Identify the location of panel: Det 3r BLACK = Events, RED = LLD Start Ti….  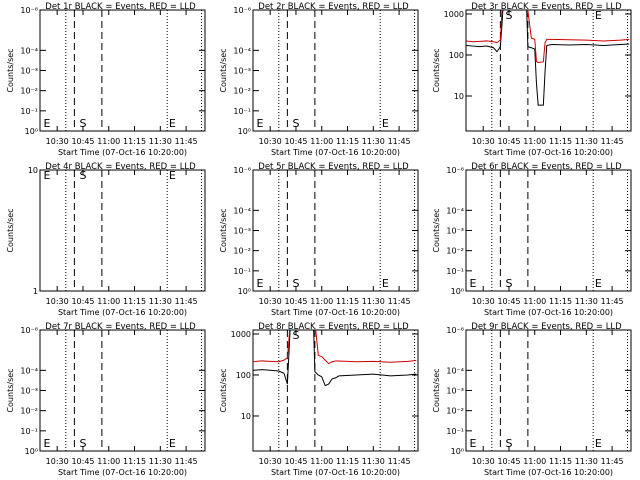
(532, 79).